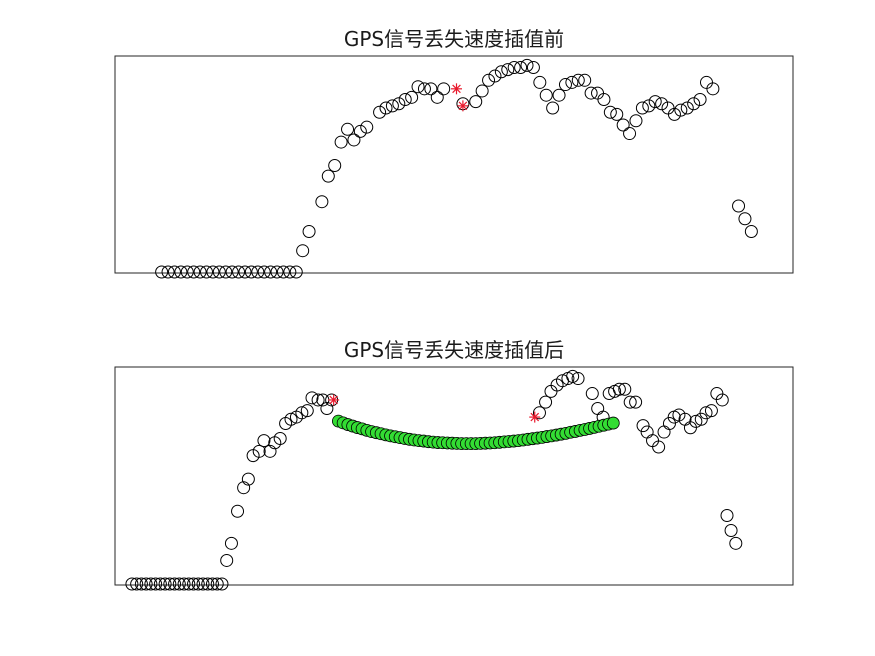 The height and width of the screenshot is (656, 875). Describe the element at coordinates (613, 423) in the screenshot. I see `interpolated-point` at that location.